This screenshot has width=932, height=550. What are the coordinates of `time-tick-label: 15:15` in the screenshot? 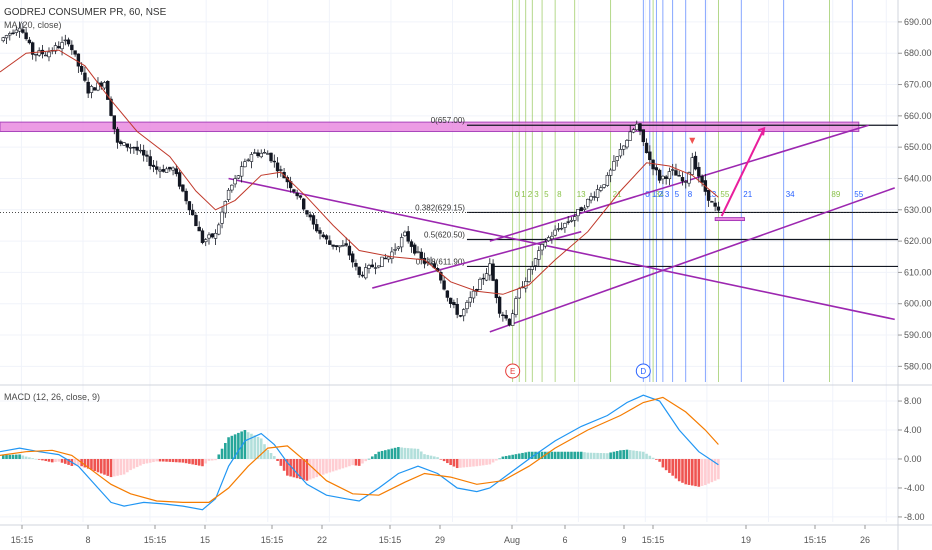 It's located at (390, 540).